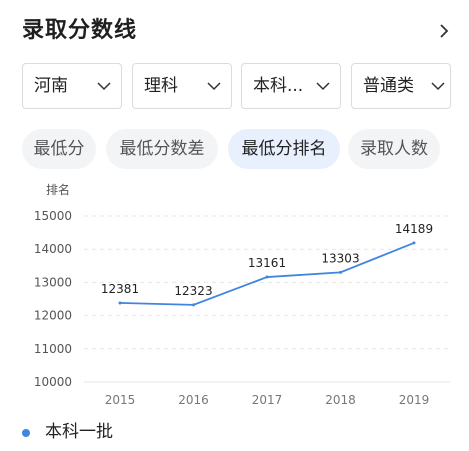 The height and width of the screenshot is (451, 469). Describe the element at coordinates (26, 433) in the screenshot. I see `legend-dot` at that location.